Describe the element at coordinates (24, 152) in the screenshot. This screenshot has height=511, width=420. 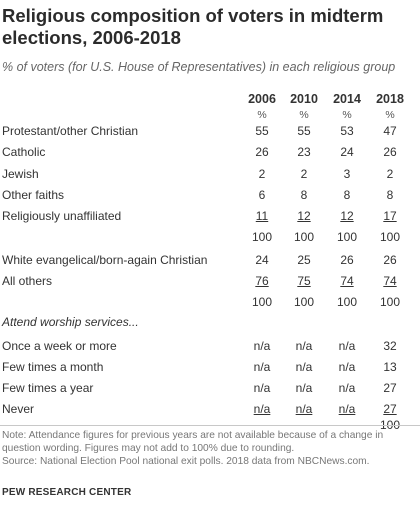
I see `row-label: Catholic` at that location.